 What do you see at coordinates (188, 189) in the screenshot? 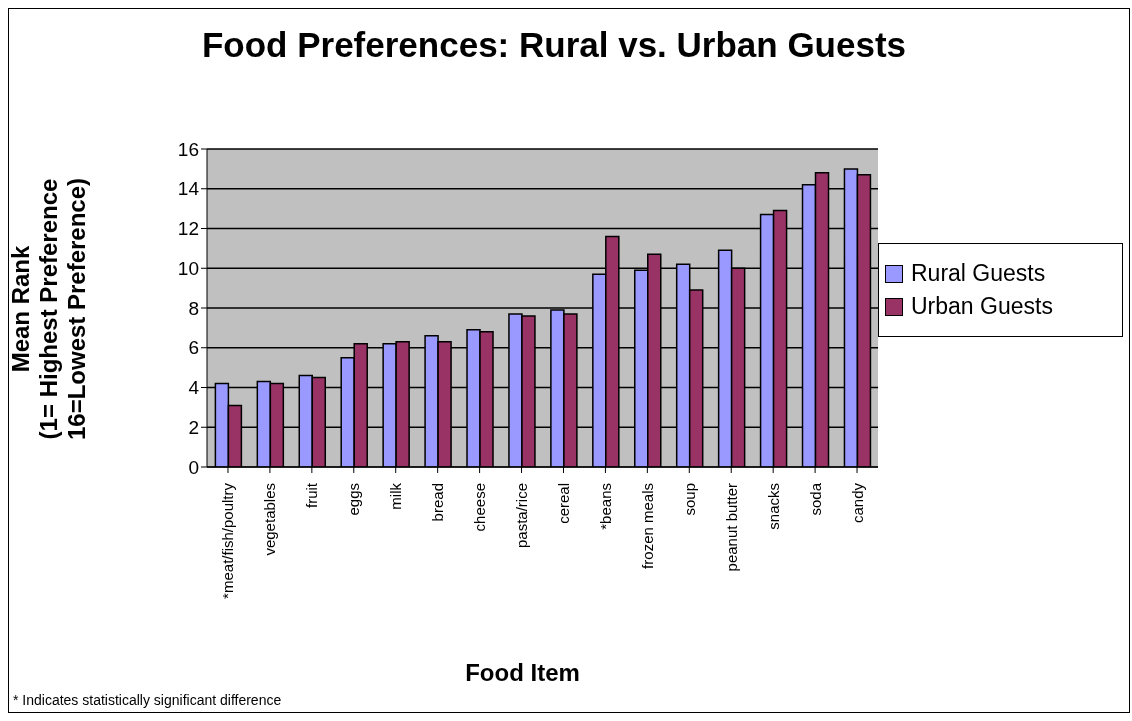
I see `y-tick-label: 14` at bounding box center [188, 189].